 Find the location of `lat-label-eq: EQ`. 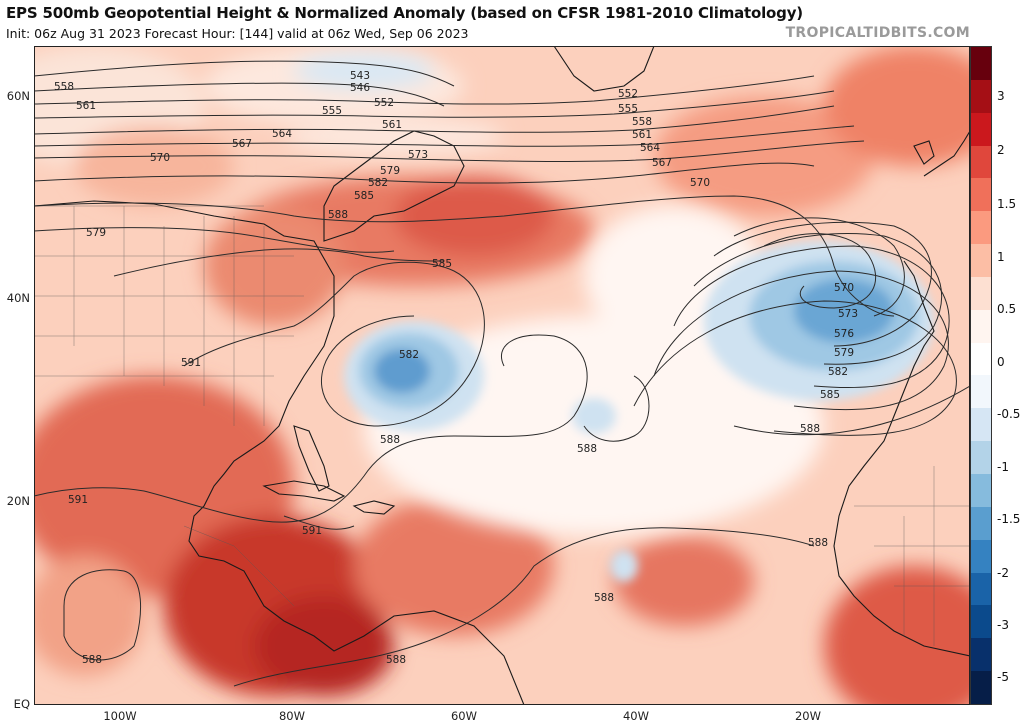

lat-label-eq: EQ is located at coordinates (21, 704).